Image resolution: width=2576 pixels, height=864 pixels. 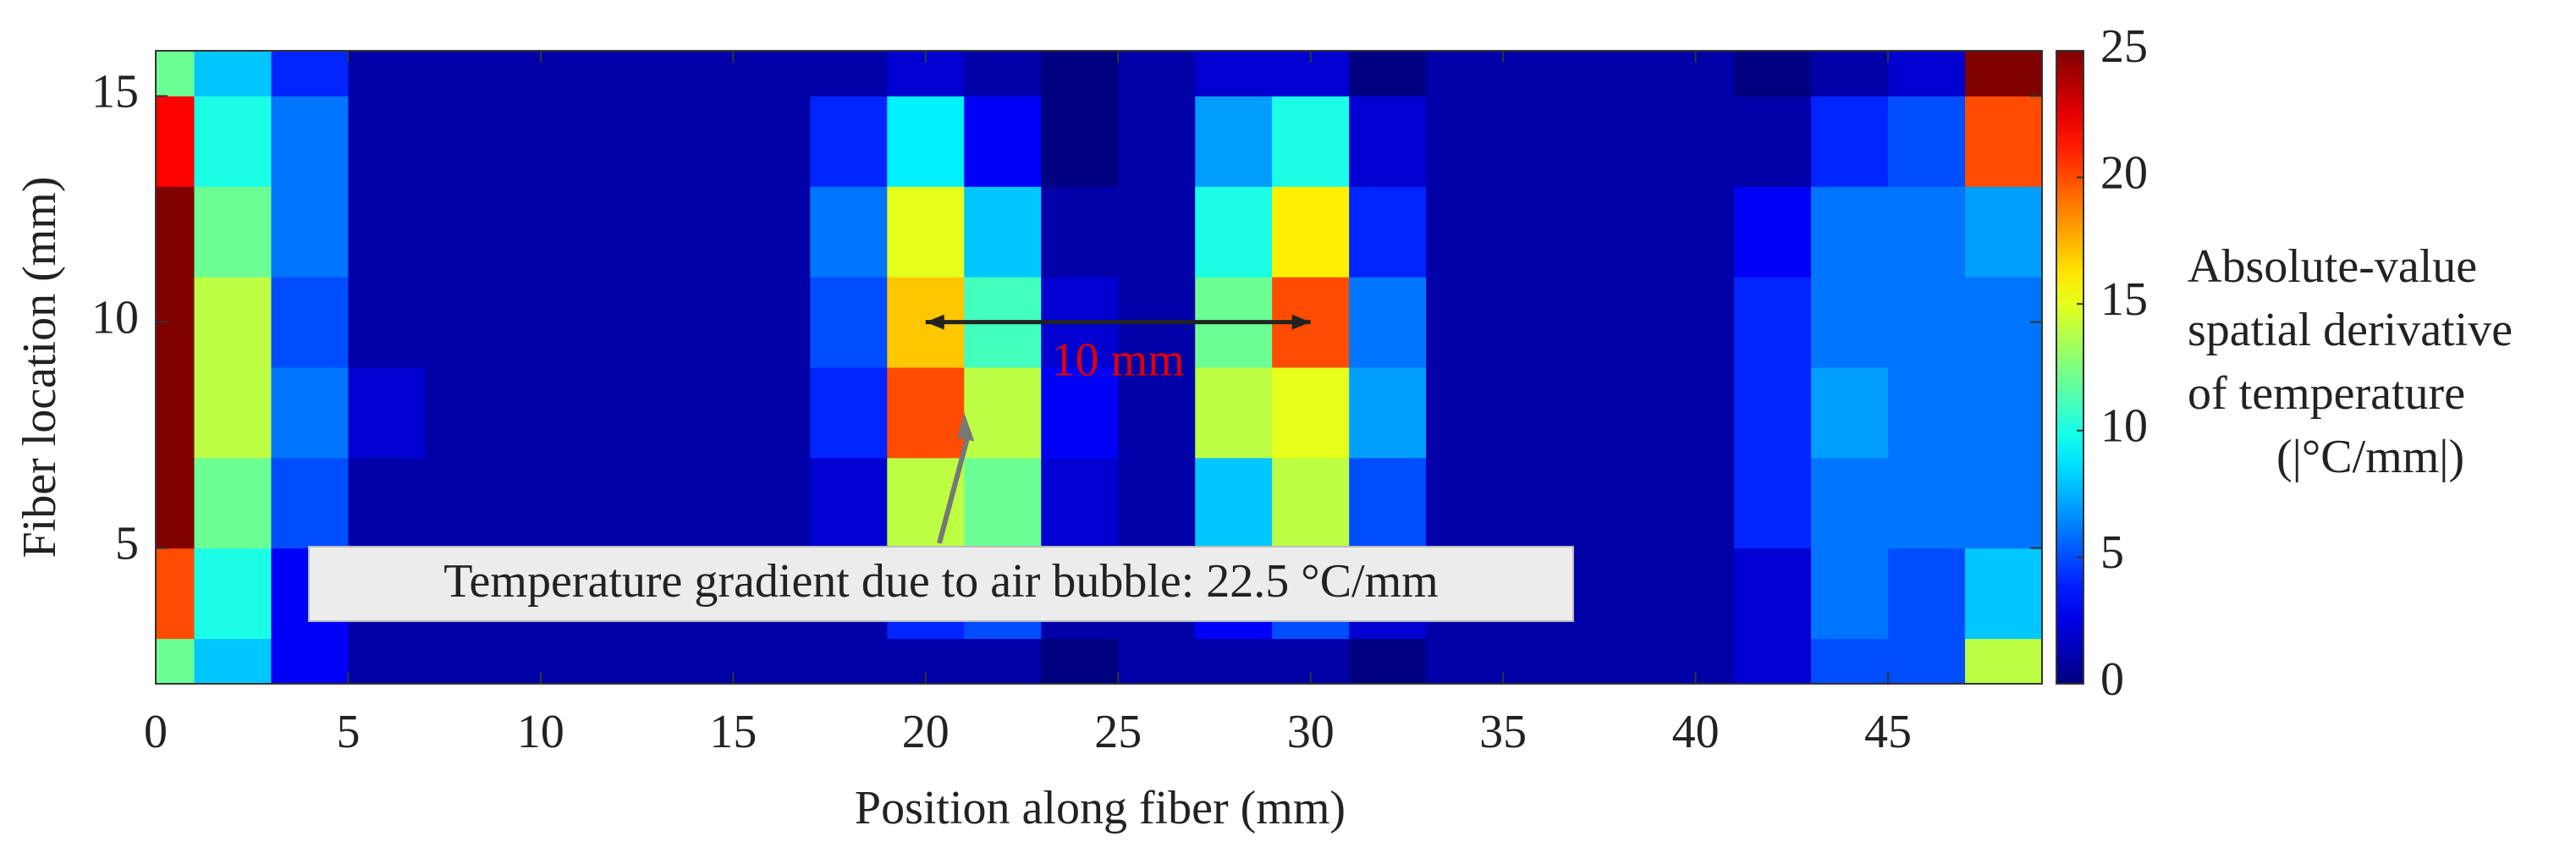 I want to click on x-tick-label: 15, so click(x=733, y=732).